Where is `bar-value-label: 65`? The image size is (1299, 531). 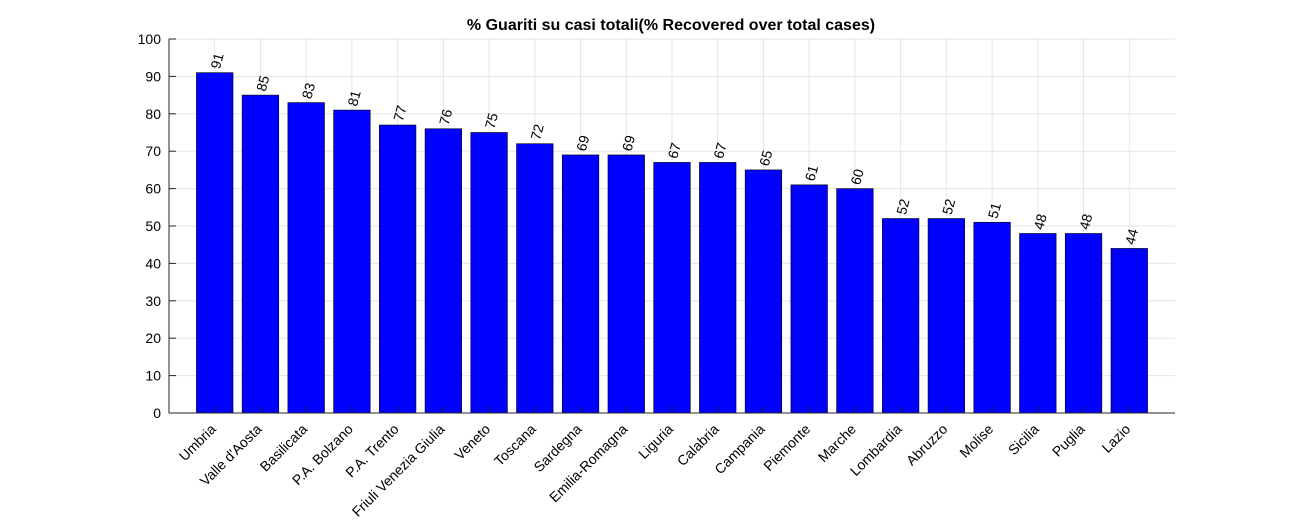
bar-value-label: 65 is located at coordinates (766, 157).